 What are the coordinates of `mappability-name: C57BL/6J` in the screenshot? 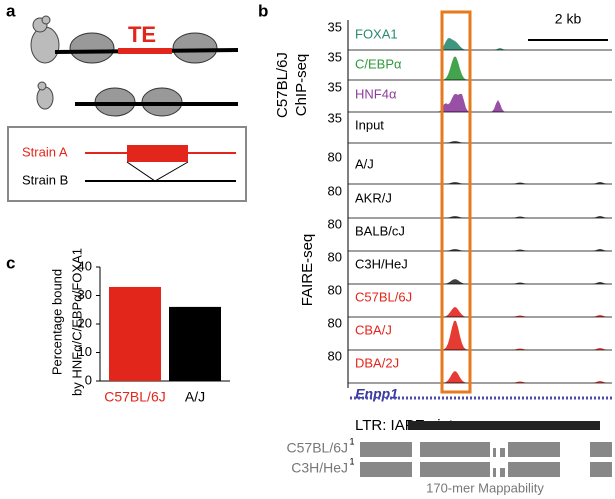 It's located at (317, 448).